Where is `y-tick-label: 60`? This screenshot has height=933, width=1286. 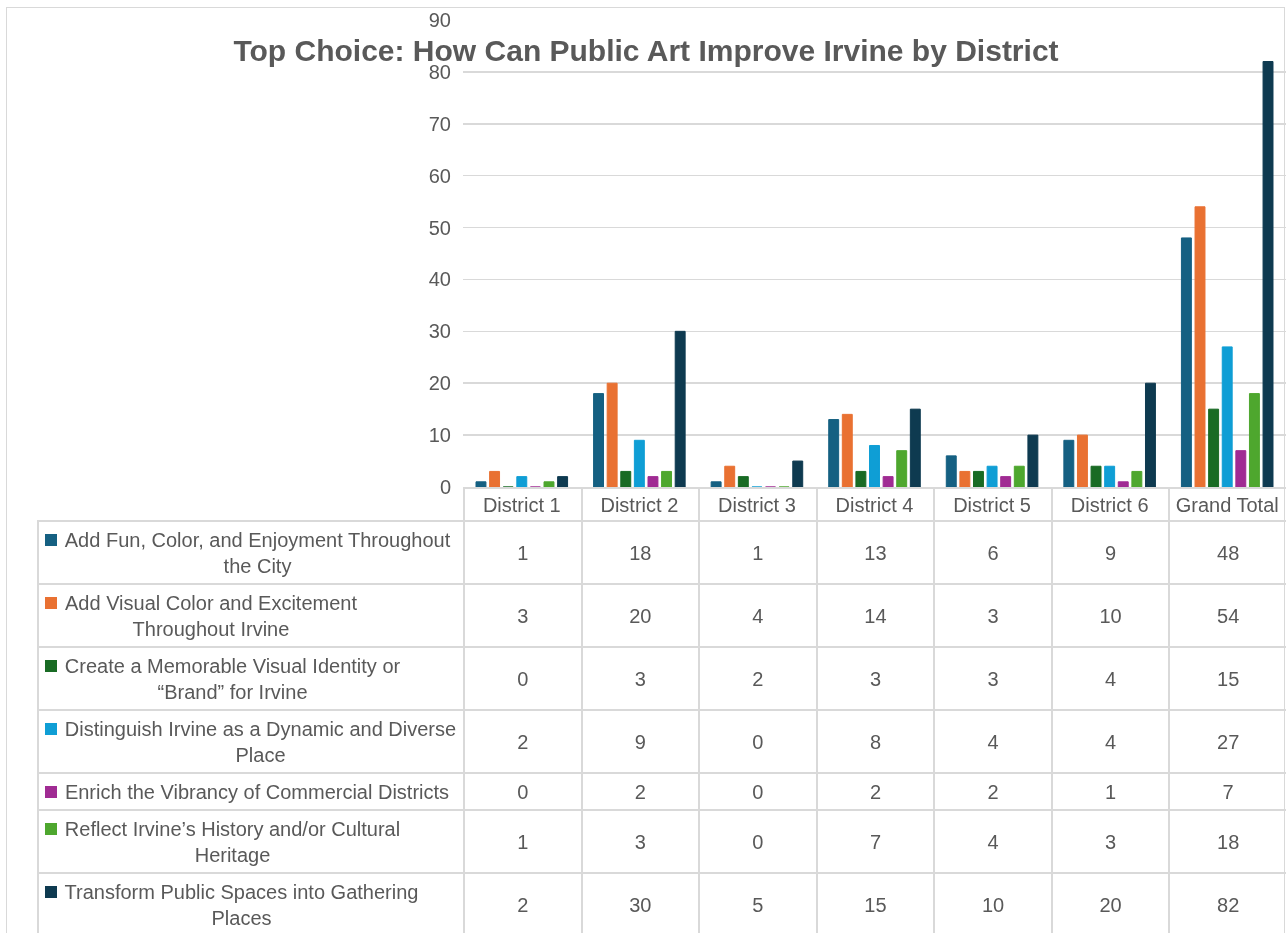
y-tick-label: 60 is located at coordinates (439, 175).